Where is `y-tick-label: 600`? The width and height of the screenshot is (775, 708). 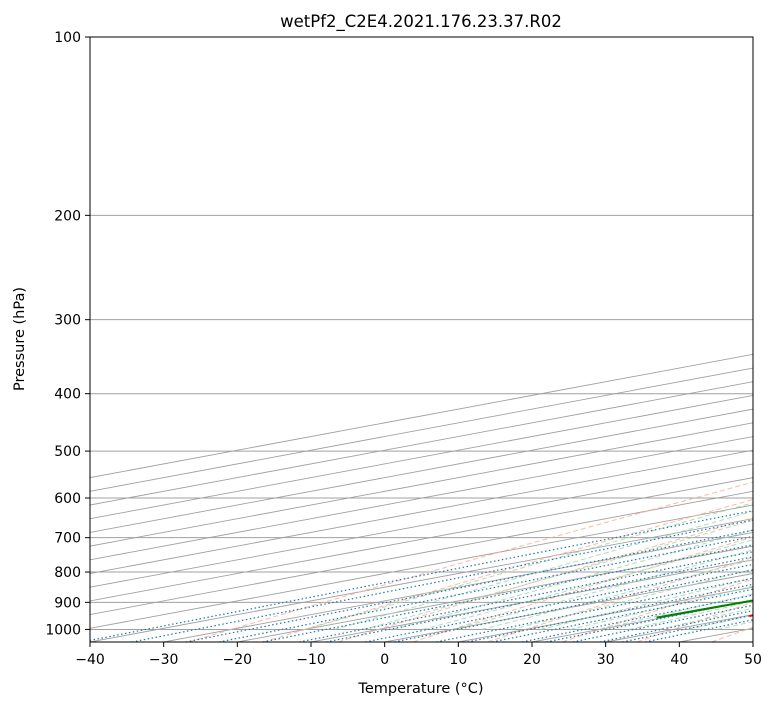
y-tick-label: 600 is located at coordinates (67, 499).